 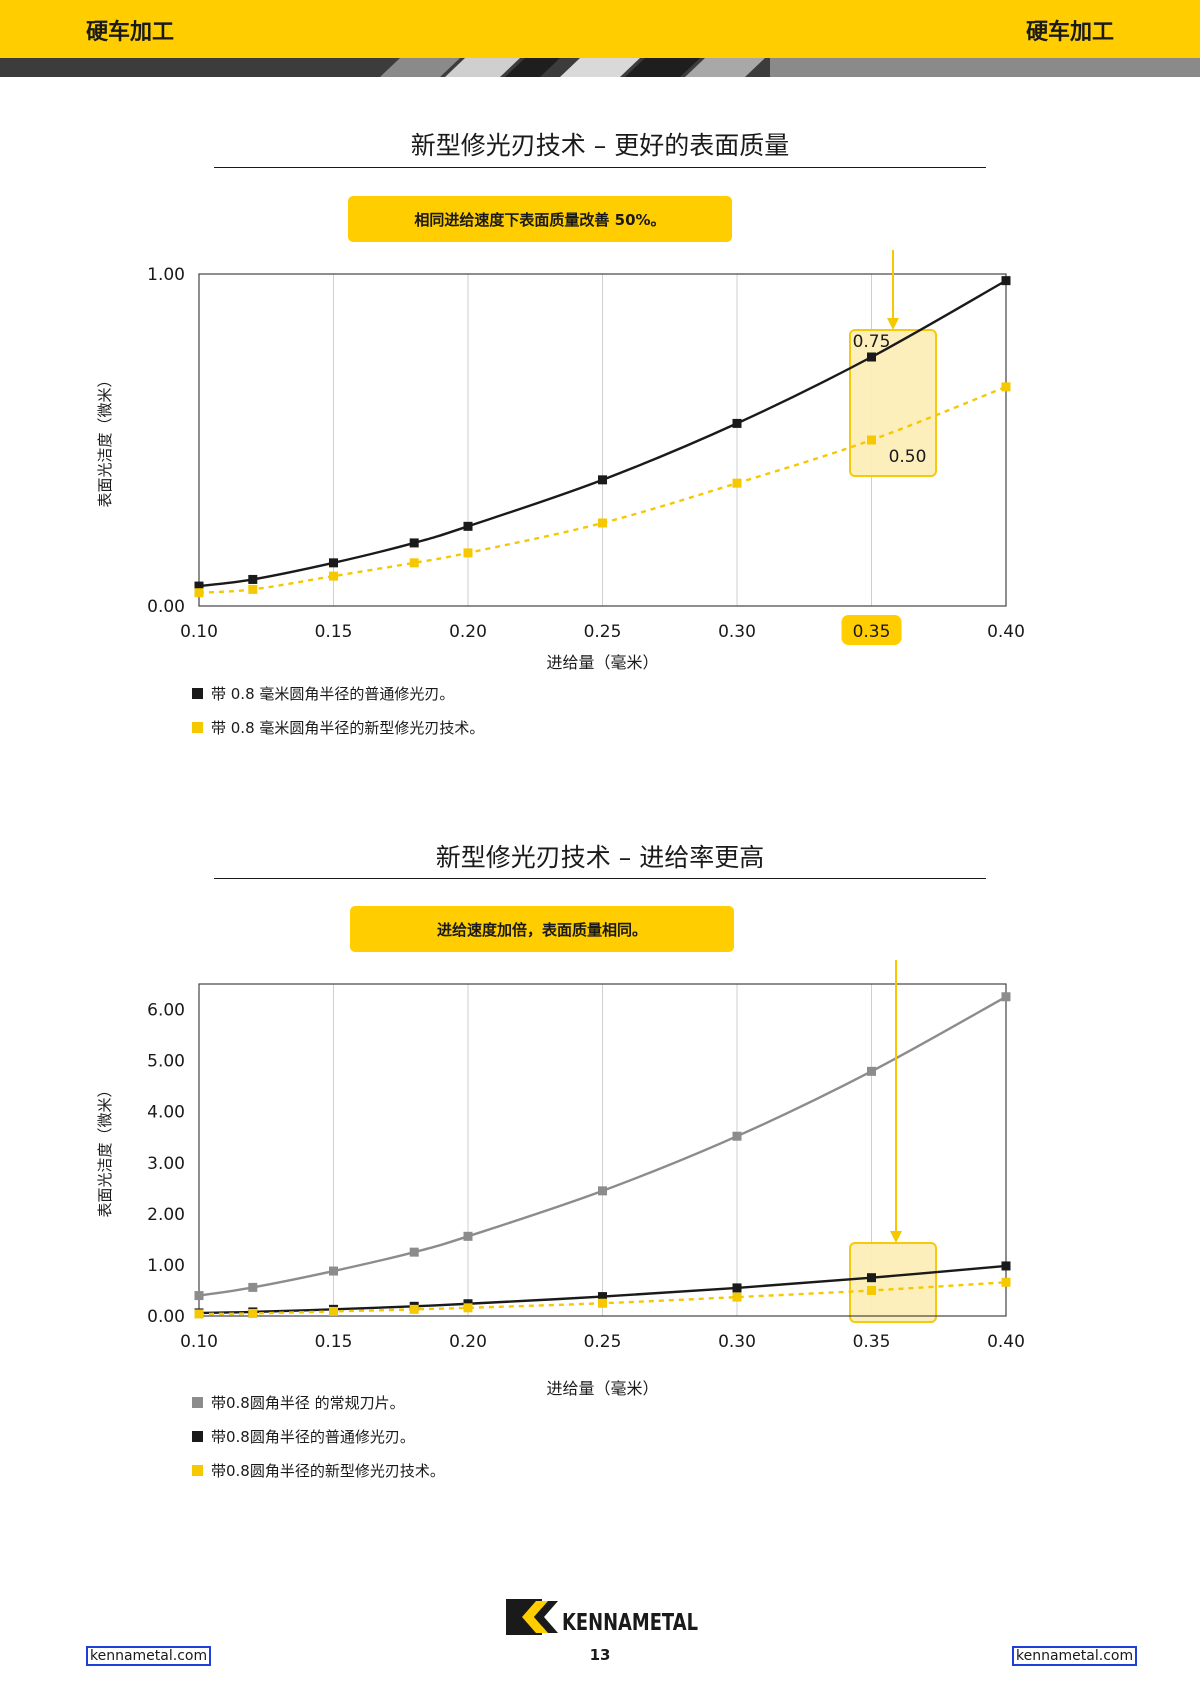 What do you see at coordinates (1075, 1656) in the screenshot?
I see `footer-link-right: kennametal.com` at bounding box center [1075, 1656].